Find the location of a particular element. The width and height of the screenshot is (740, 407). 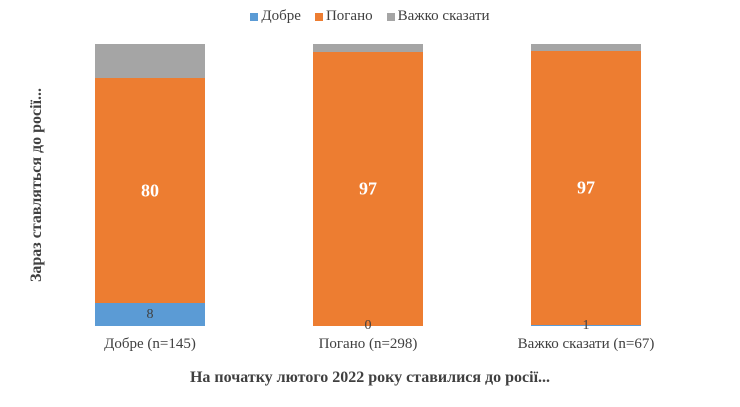

legend-swatch-bad-icon is located at coordinates (318, 16).